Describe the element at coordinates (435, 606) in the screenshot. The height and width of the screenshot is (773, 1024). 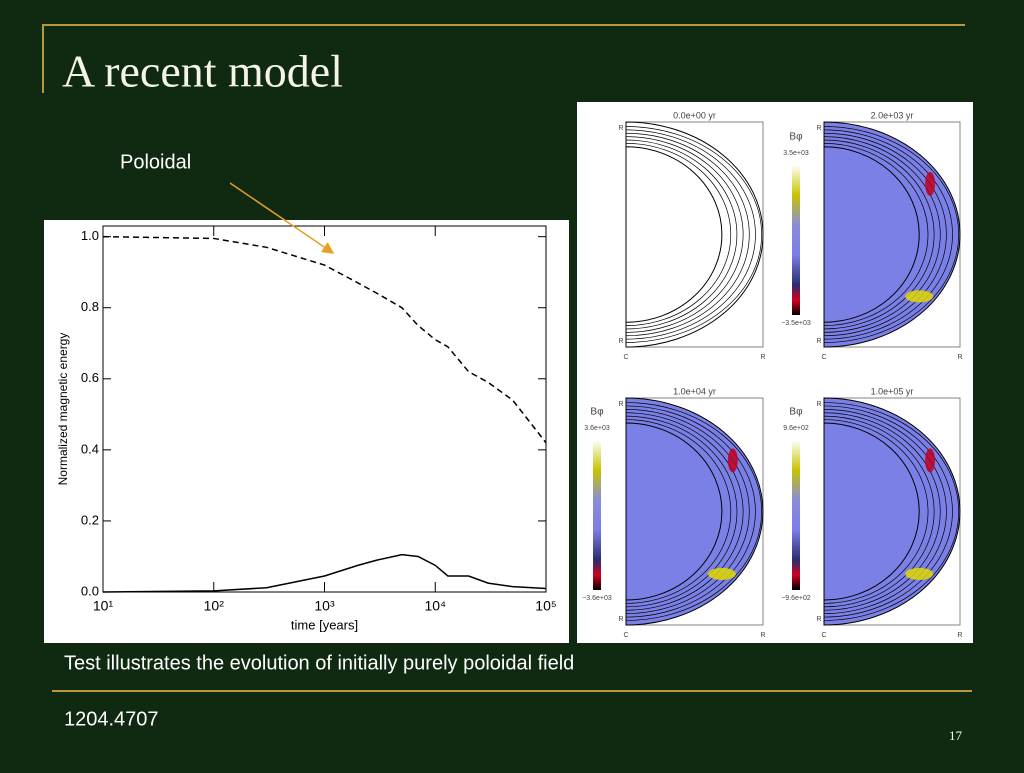
I see `x-tick-label: 10⁴` at that location.